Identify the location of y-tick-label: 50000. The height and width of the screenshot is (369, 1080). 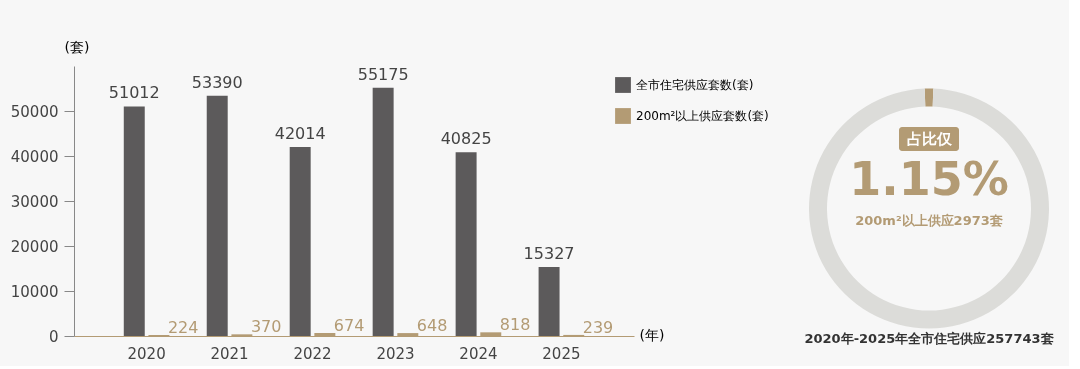
(34, 111).